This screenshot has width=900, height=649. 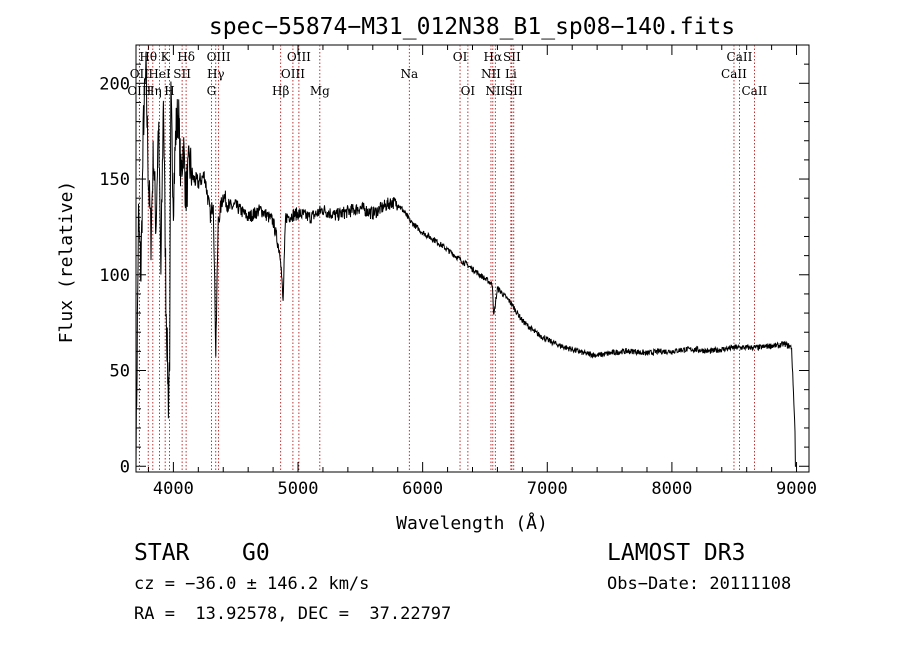 What do you see at coordinates (148, 57) in the screenshot?
I see `line-label: Hθ` at bounding box center [148, 57].